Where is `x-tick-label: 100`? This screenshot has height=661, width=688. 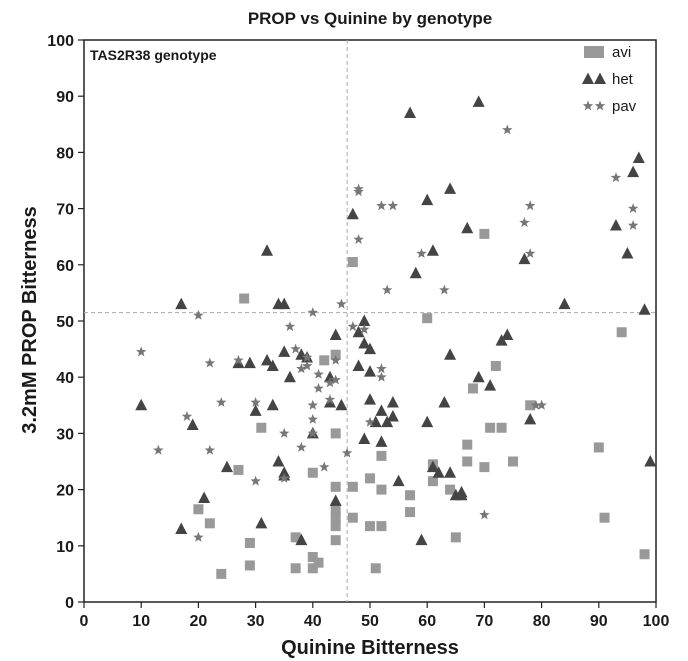
x-tick-label: 100 is located at coordinates (656, 621).